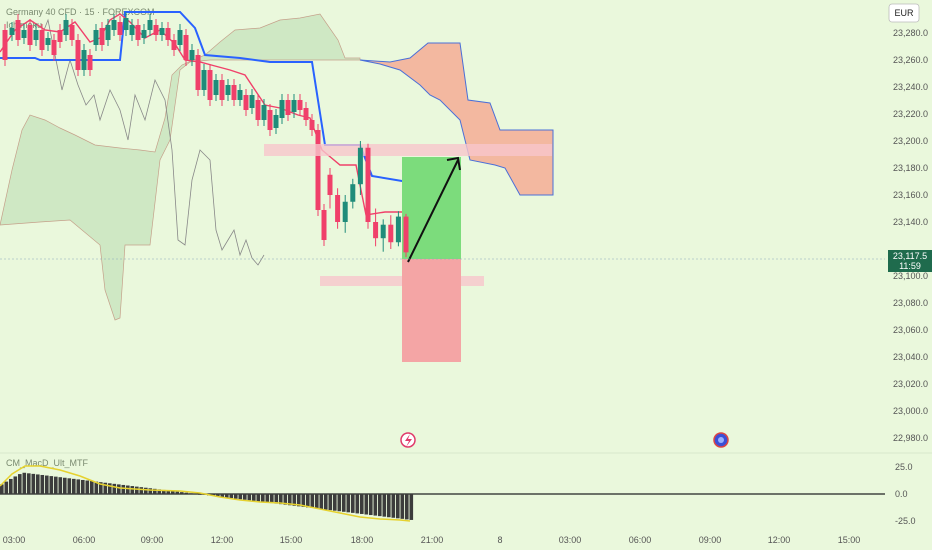  What do you see at coordinates (431, 310) in the screenshot?
I see `stop-zone` at bounding box center [431, 310].